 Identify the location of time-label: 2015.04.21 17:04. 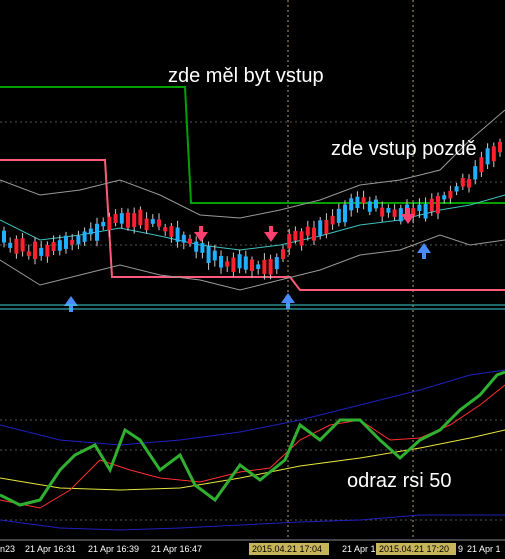
(287, 549).